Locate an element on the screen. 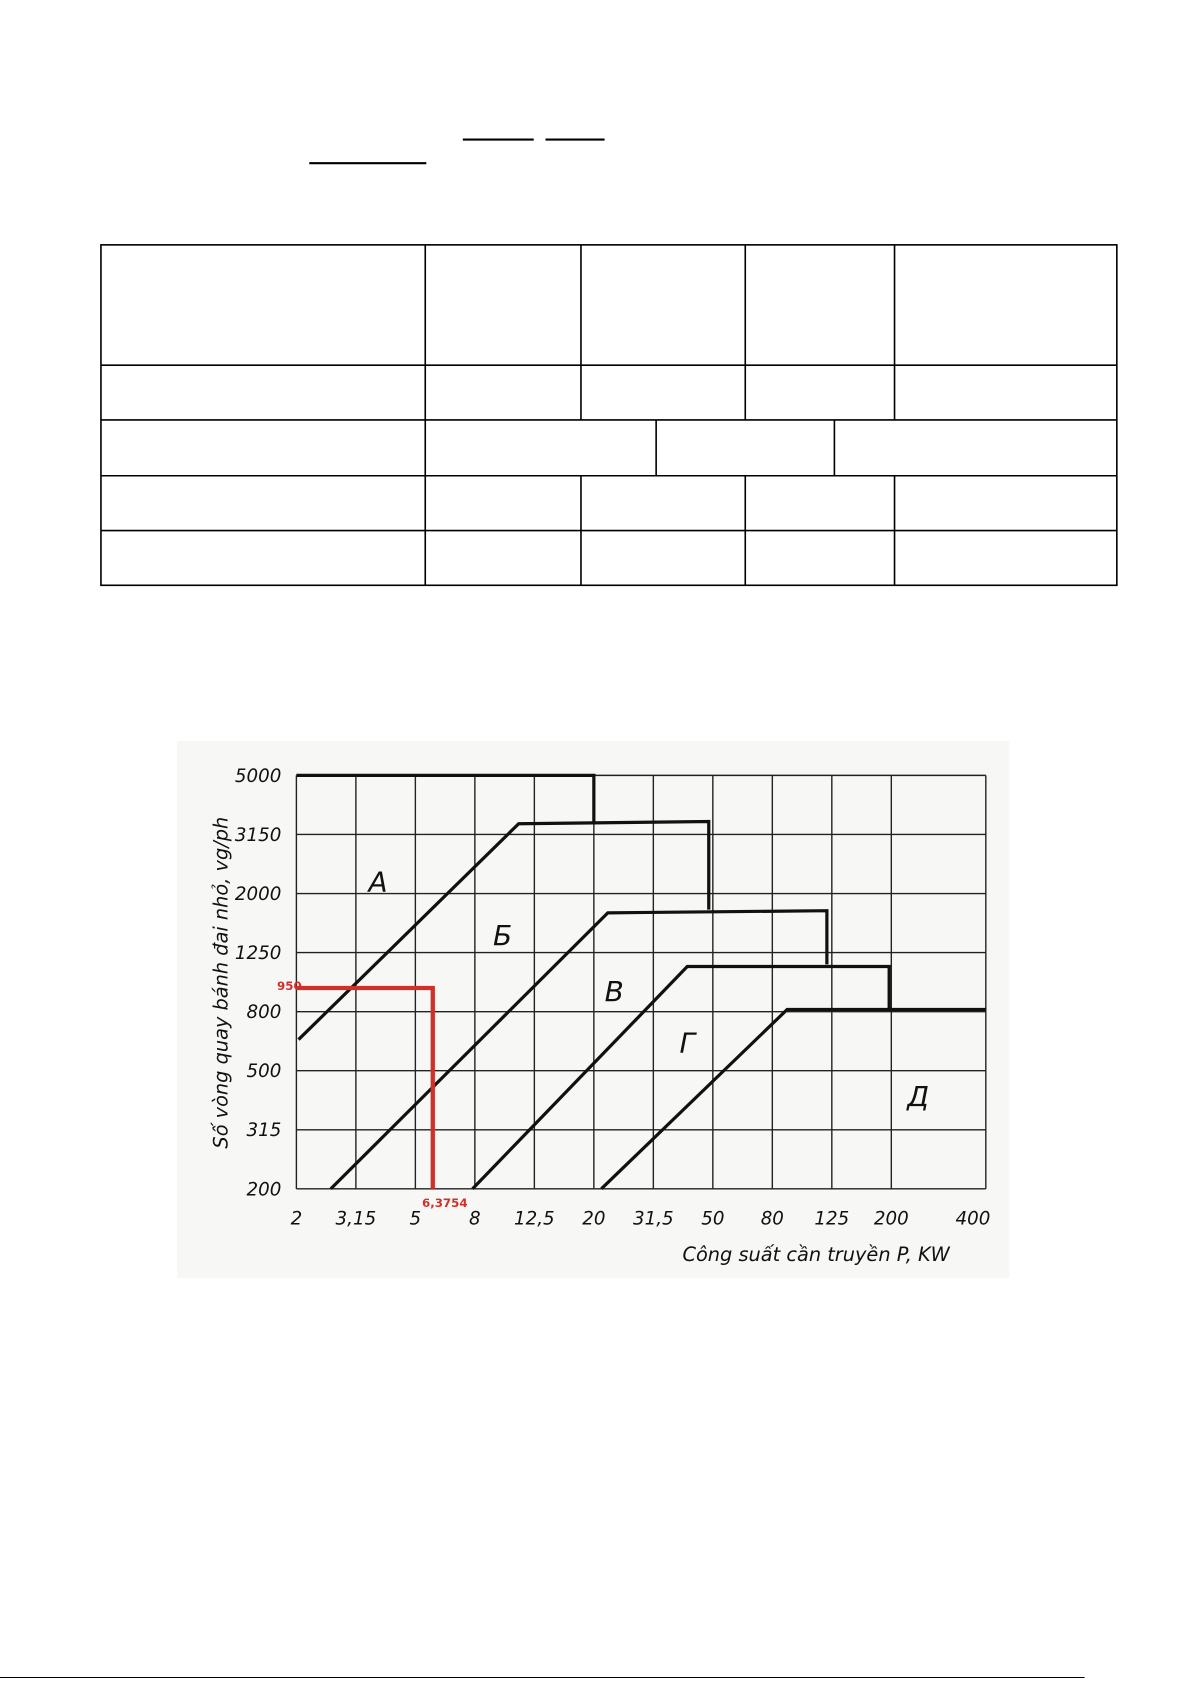 This screenshot has height=1685, width=1192. annotation: 6,3754 is located at coordinates (445, 1203).